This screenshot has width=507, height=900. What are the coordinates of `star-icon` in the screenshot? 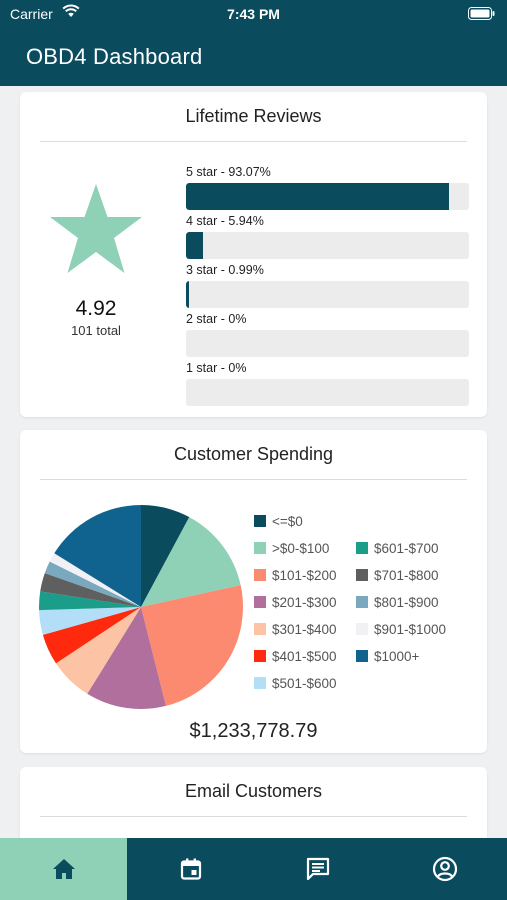 It's located at (96, 230).